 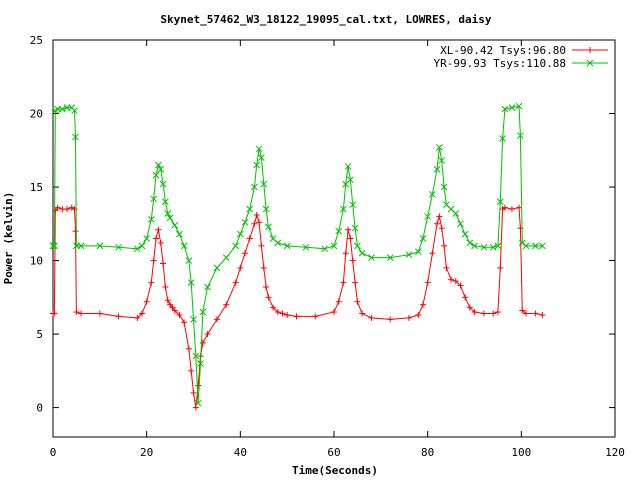 What do you see at coordinates (335, 470) in the screenshot?
I see `x-axis-label: Time(Seconds)` at bounding box center [335, 470].